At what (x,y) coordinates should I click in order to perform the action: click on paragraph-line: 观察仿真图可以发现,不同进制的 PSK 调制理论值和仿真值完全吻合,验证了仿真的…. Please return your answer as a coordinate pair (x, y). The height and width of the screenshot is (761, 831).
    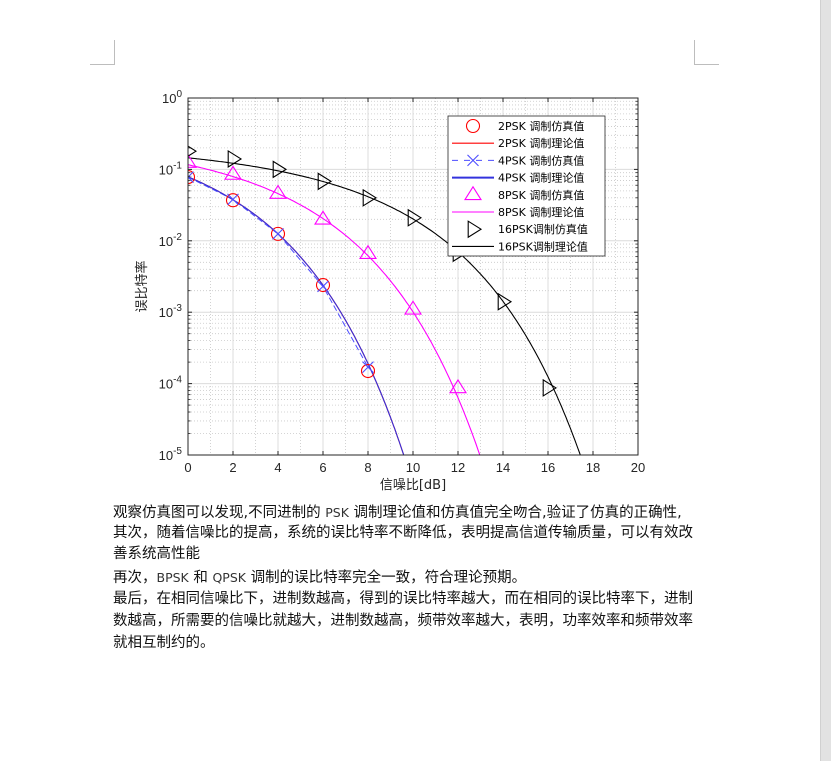
    Looking at the image, I should click on (413, 513).